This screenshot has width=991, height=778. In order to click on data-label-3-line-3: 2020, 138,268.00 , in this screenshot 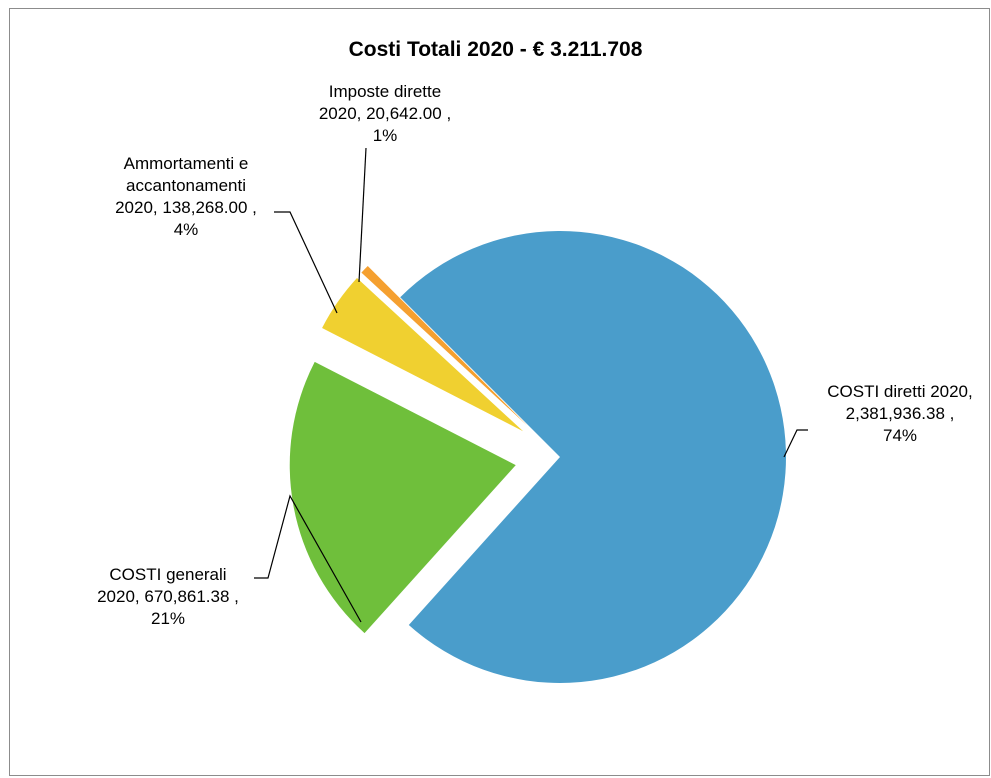, I will do `click(186, 207)`.